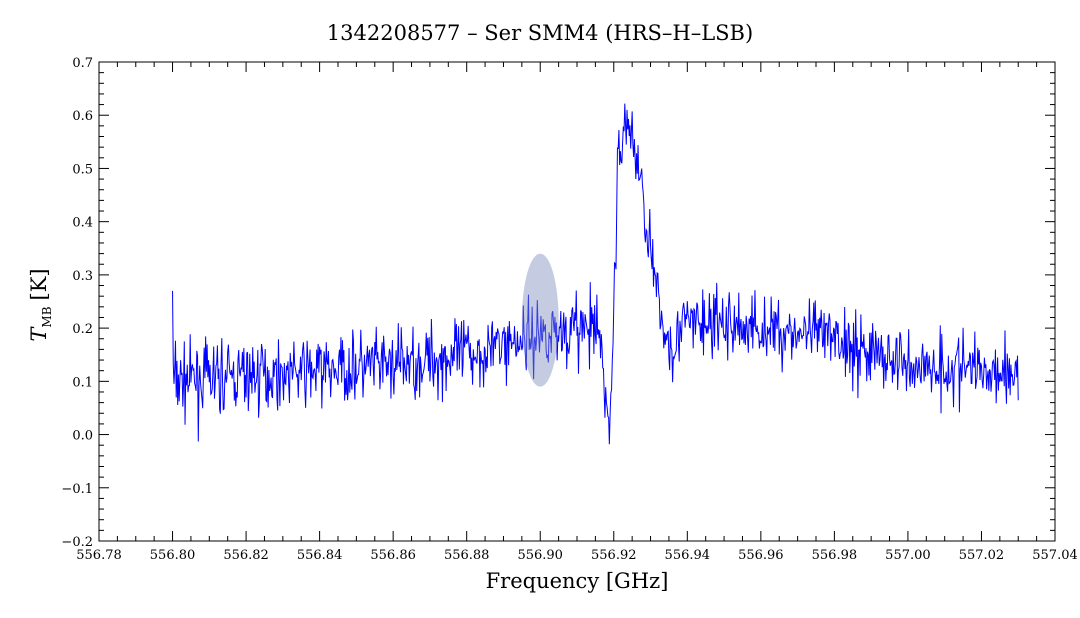  Describe the element at coordinates (1055, 555) in the screenshot. I see `x-tick-label: 557.04` at that location.